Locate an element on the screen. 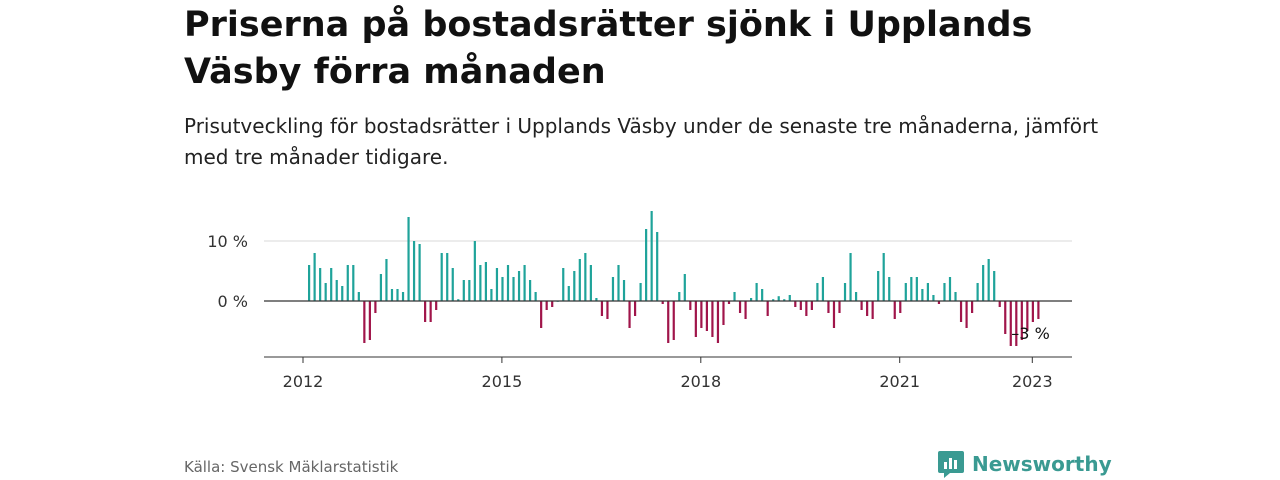 The image size is (1280, 480). brand-logo: Newsworthy is located at coordinates (1024, 464).